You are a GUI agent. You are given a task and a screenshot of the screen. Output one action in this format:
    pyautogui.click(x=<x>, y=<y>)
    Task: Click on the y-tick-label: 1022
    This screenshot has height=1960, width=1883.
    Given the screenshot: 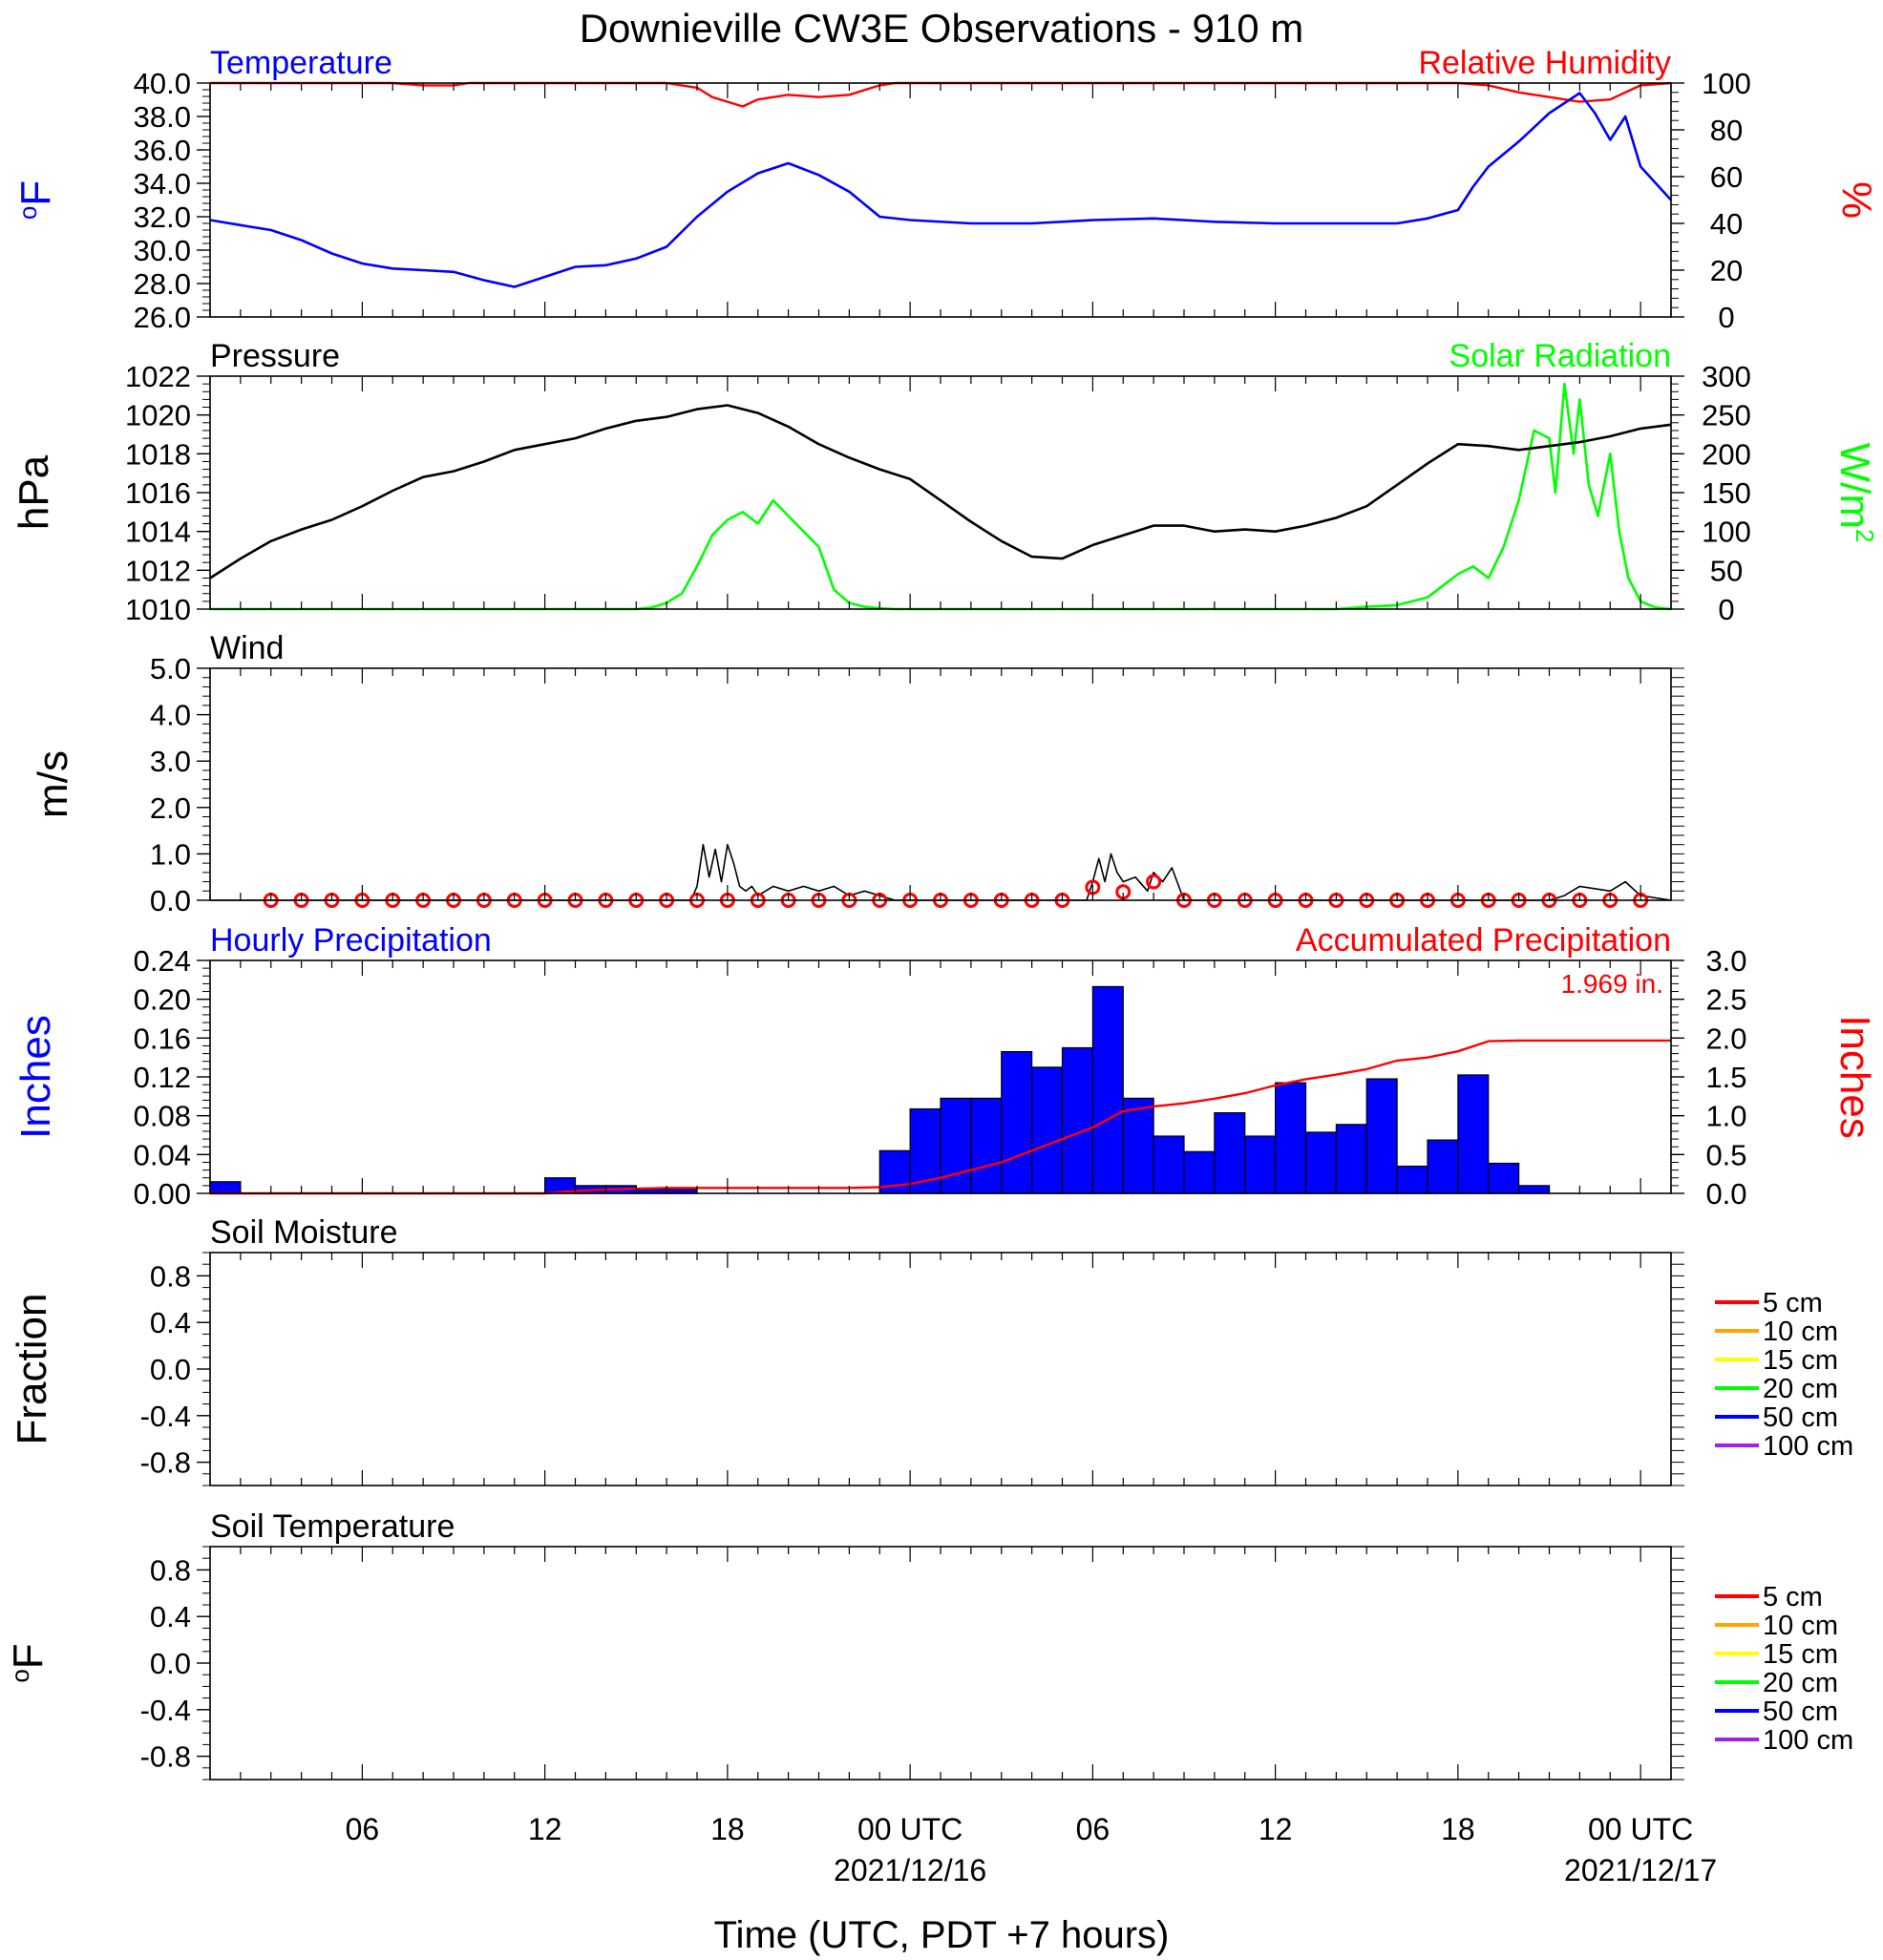 What is the action you would take?
    pyautogui.click(x=158, y=376)
    